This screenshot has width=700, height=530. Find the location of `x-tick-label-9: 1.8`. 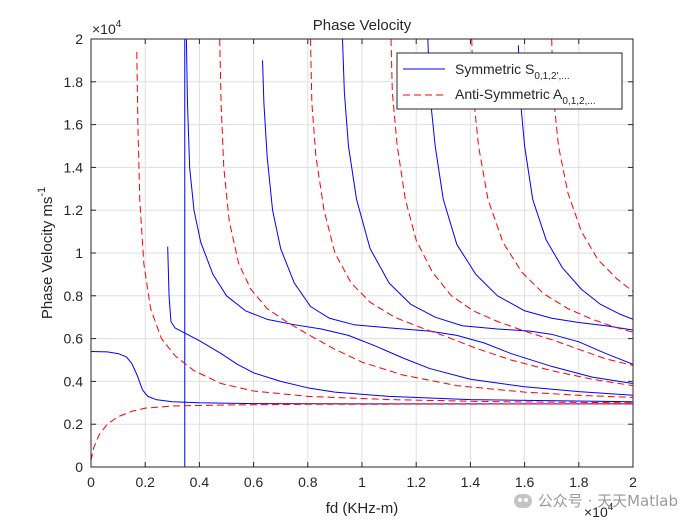

x-tick-label-9: 1.8 is located at coordinates (579, 482).